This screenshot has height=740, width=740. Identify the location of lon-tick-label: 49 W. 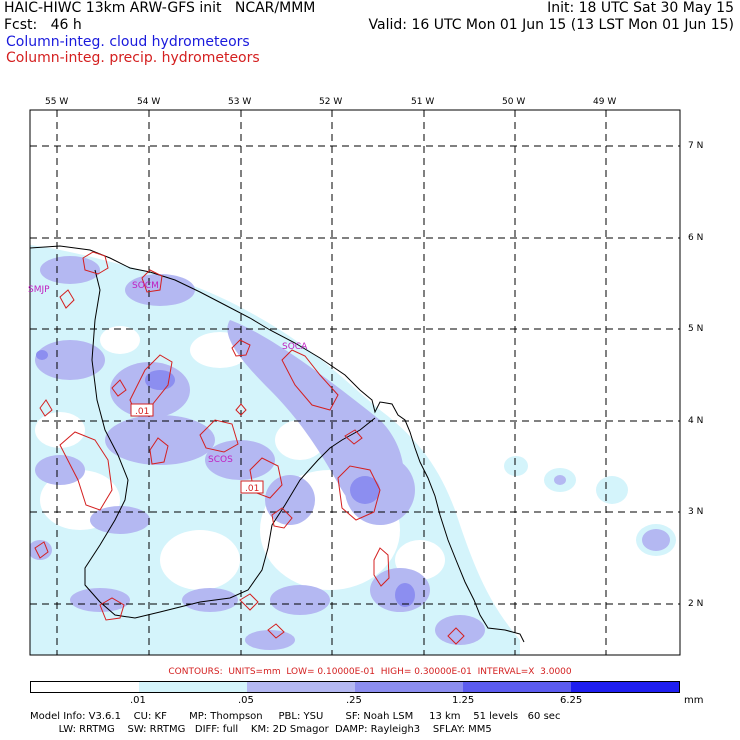
(605, 102).